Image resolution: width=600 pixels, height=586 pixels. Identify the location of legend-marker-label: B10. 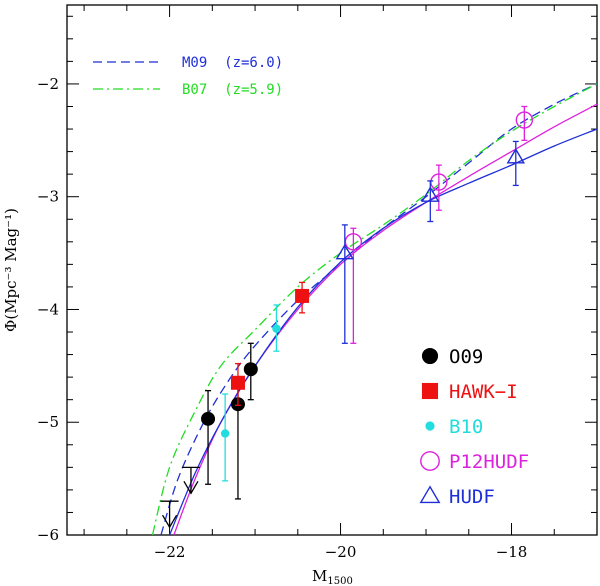
(466, 427).